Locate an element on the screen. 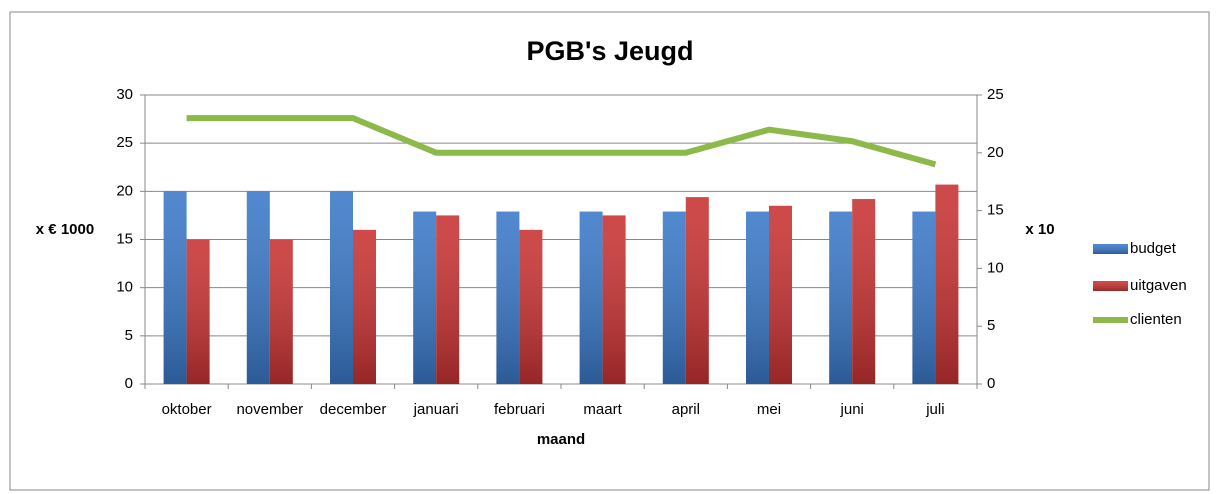  x-tick-label: april is located at coordinates (686, 409).